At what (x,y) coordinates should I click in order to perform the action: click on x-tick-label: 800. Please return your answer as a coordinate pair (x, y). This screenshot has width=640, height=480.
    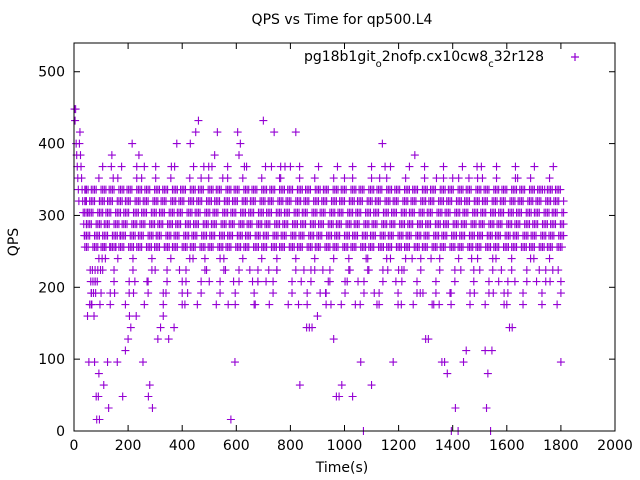
    Looking at the image, I should click on (290, 446).